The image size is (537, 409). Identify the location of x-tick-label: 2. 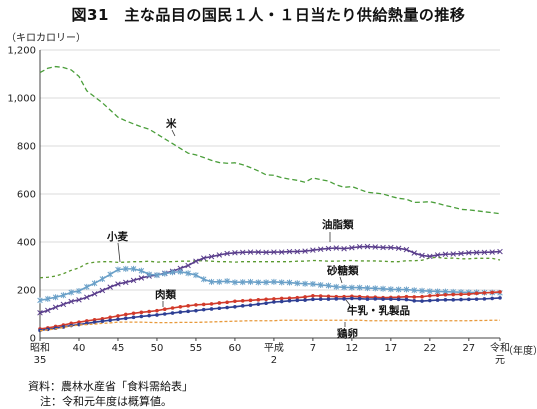
(274, 360).